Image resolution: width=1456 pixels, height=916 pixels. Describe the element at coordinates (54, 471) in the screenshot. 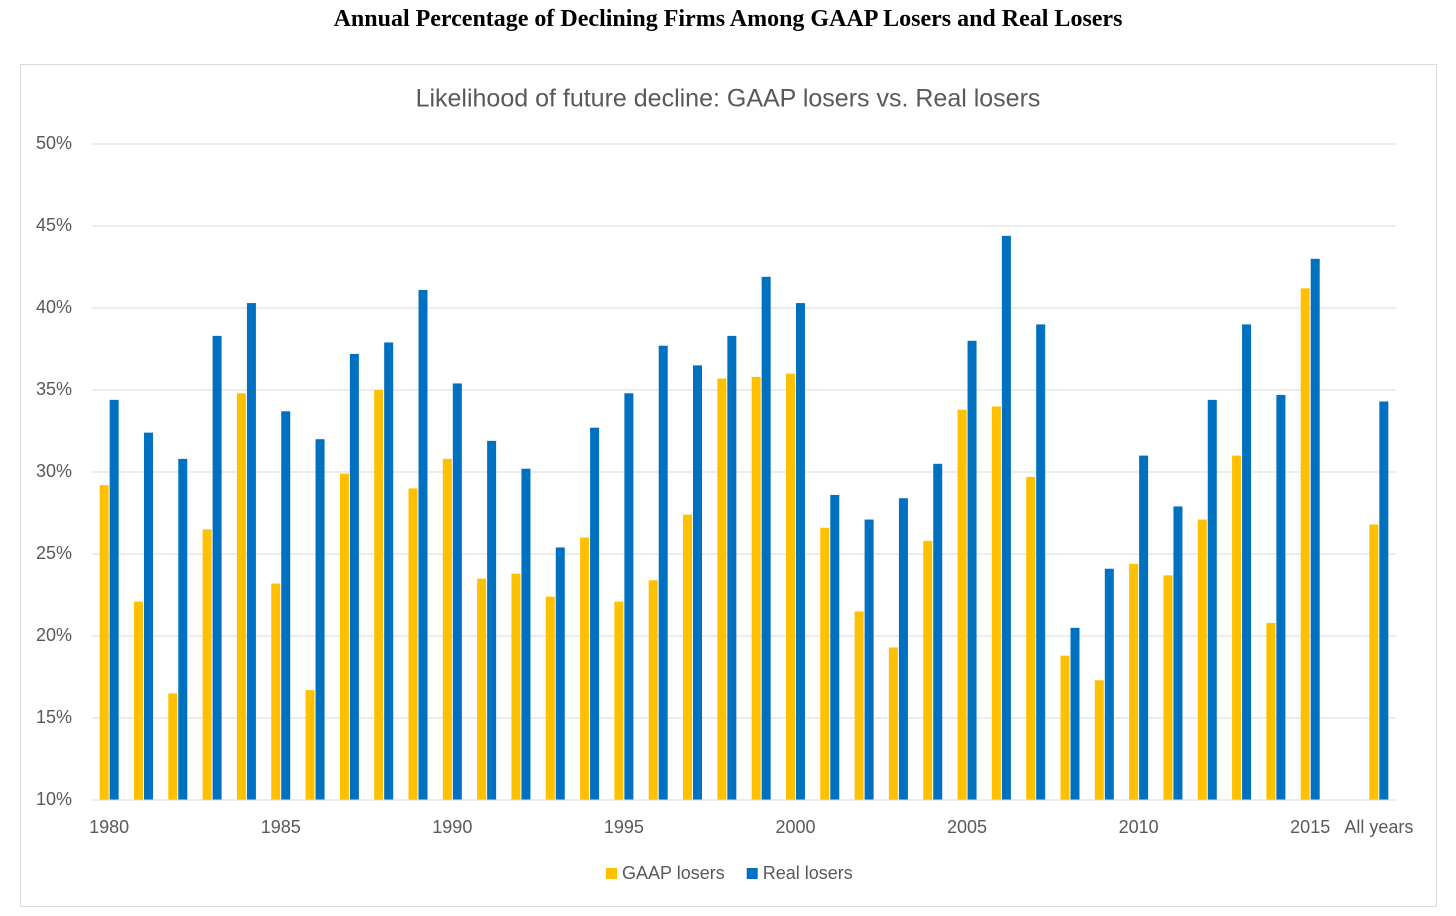

I see `y-tick-label: 30%` at that location.